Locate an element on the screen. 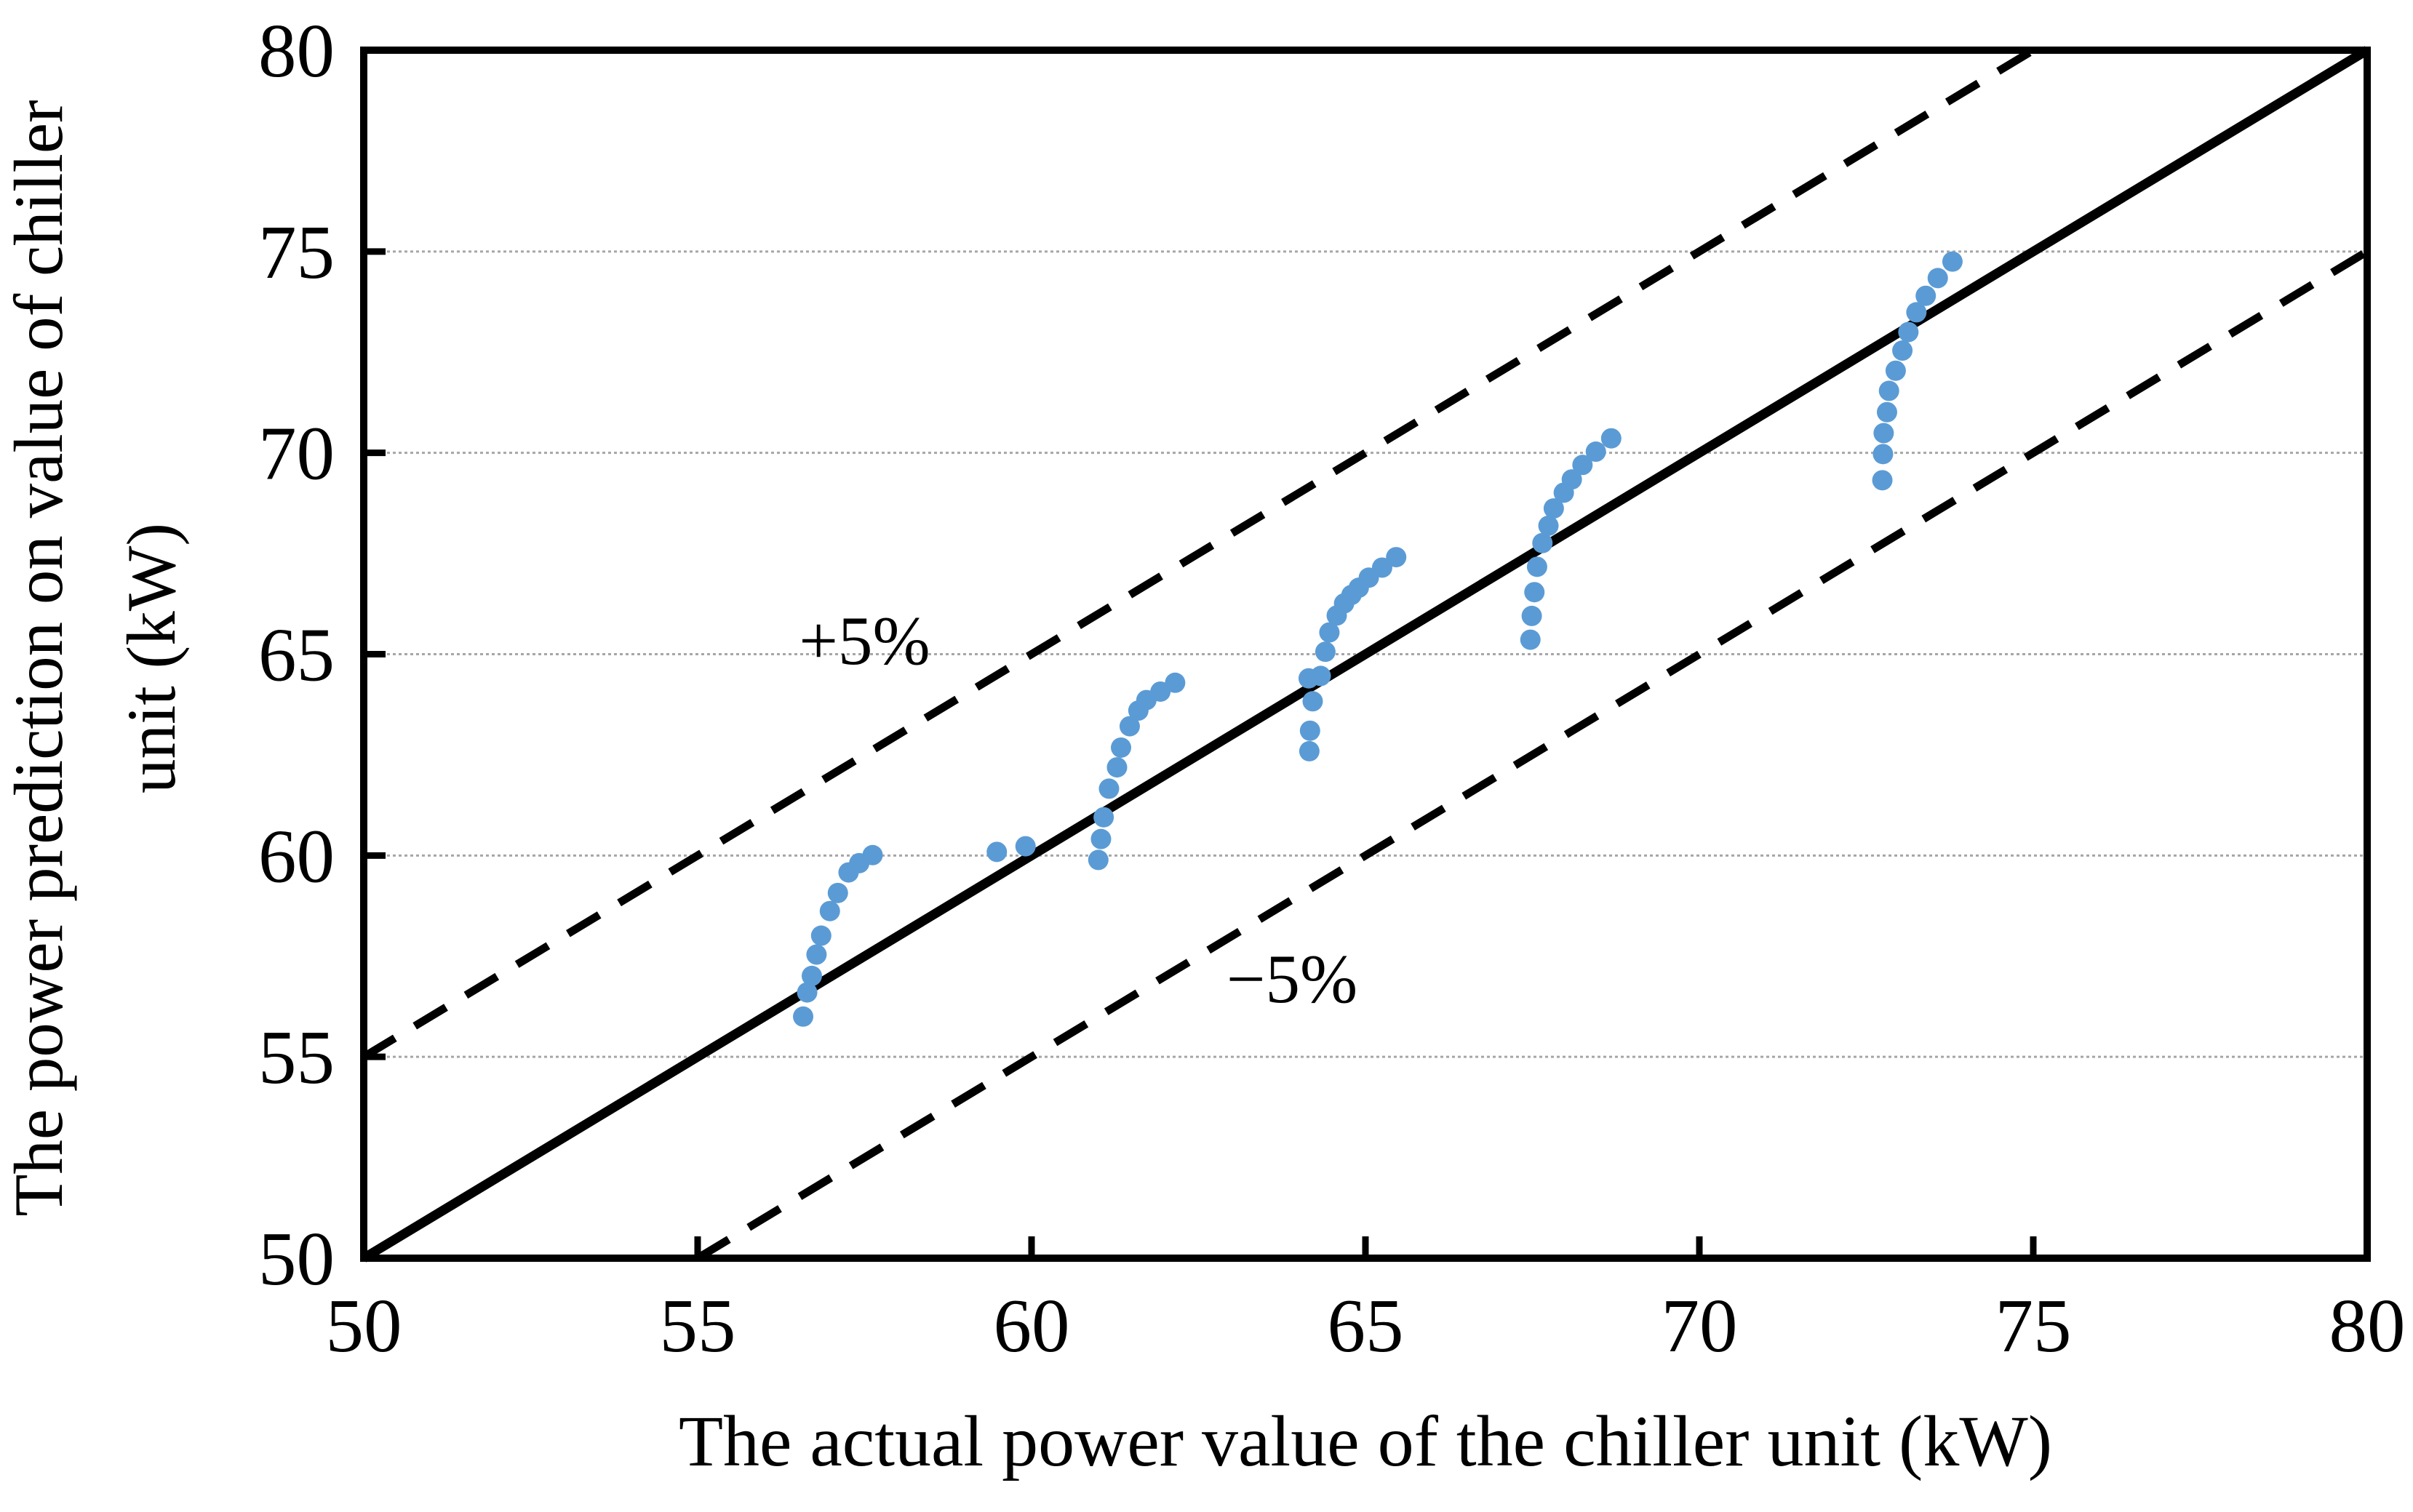 The height and width of the screenshot is (1512, 2413). y-axis-tick-label-55: 55 is located at coordinates (296, 1057).